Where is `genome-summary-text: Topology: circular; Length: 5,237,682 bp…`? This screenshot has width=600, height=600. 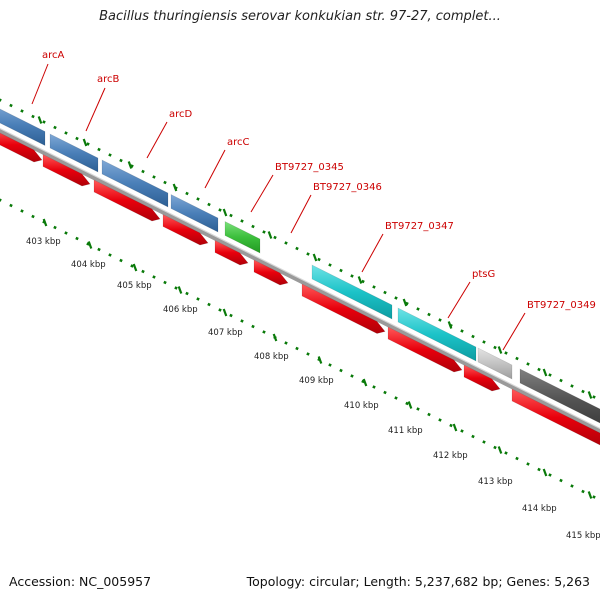 genome-summary-text: Topology: circular; Length: 5,237,682 bp… is located at coordinates (418, 581).